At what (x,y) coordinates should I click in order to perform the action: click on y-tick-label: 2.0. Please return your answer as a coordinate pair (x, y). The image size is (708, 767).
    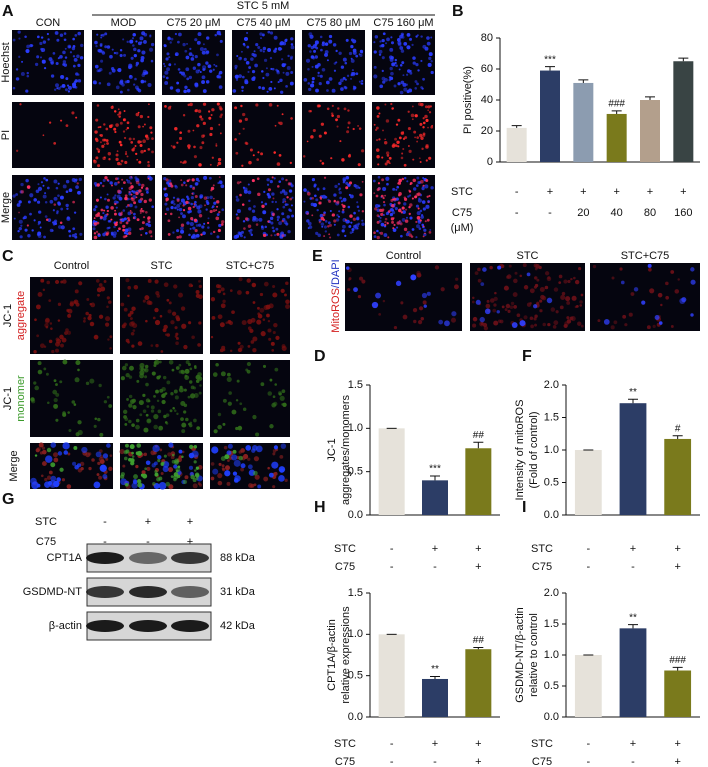
    Looking at the image, I should click on (551, 593).